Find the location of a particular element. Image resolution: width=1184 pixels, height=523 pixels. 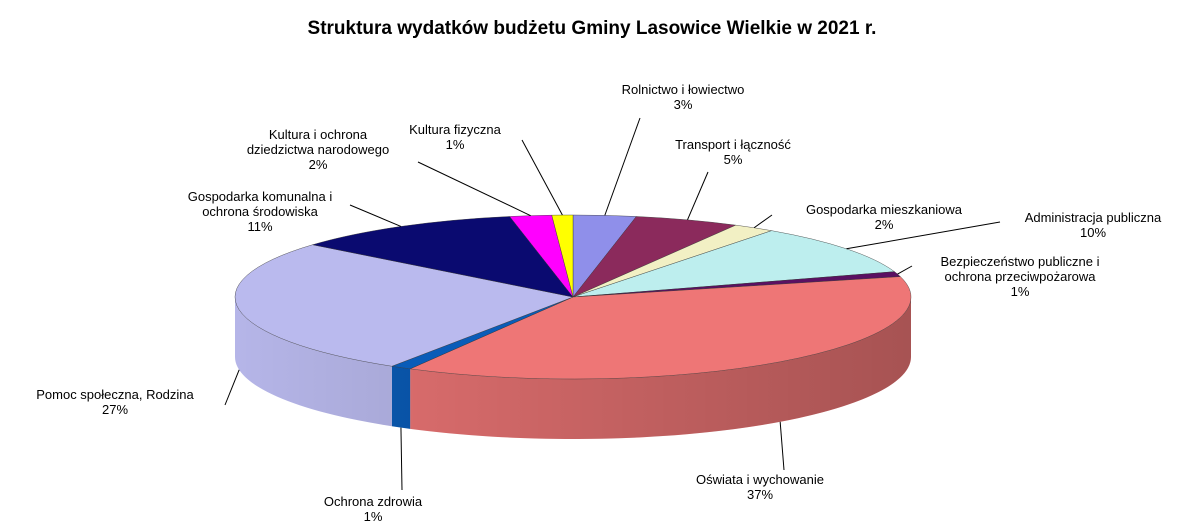

slice-value-label: 5% is located at coordinates (733, 159).